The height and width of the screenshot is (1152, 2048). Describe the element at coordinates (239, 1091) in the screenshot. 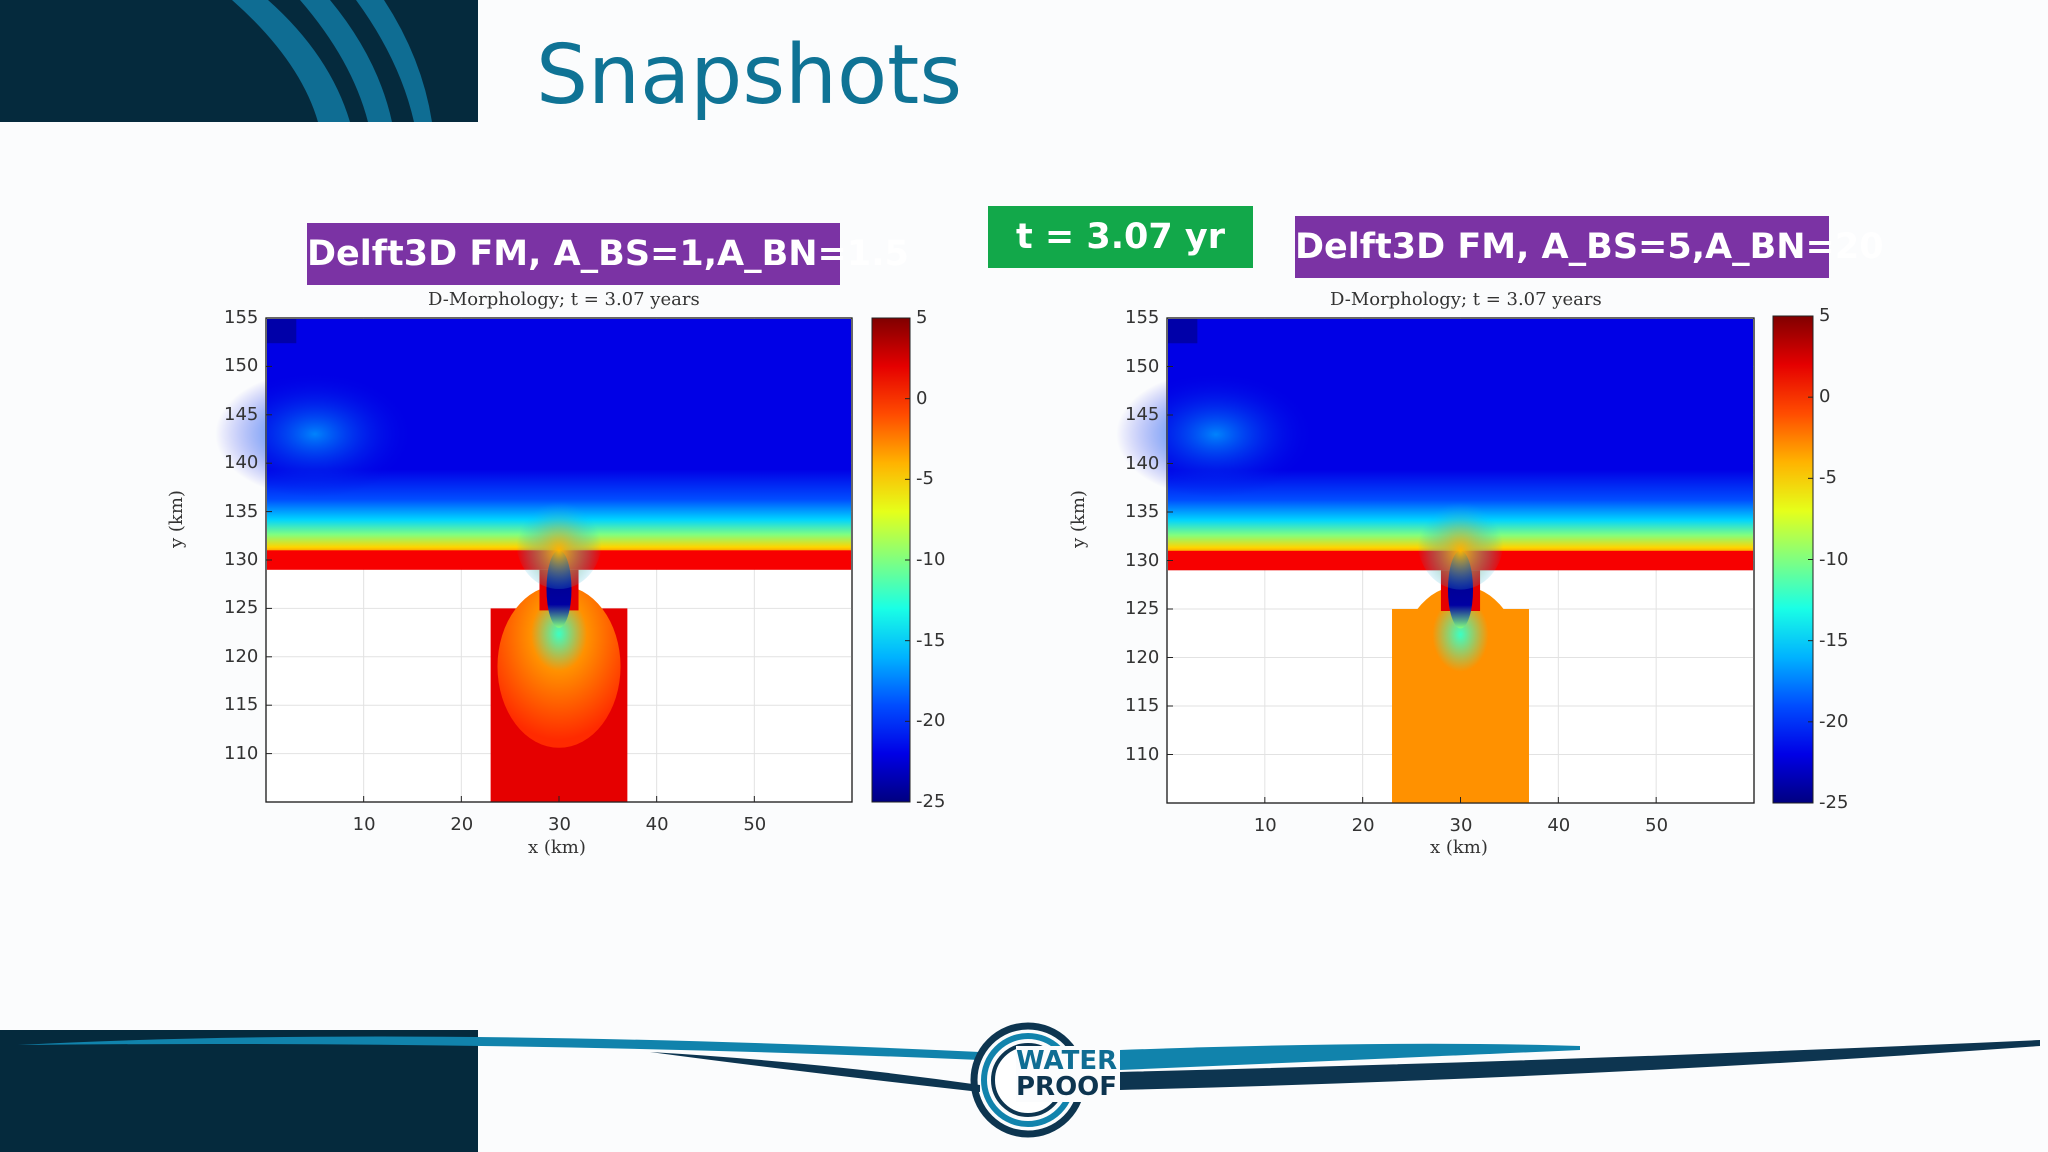

I see `footer-block` at that location.